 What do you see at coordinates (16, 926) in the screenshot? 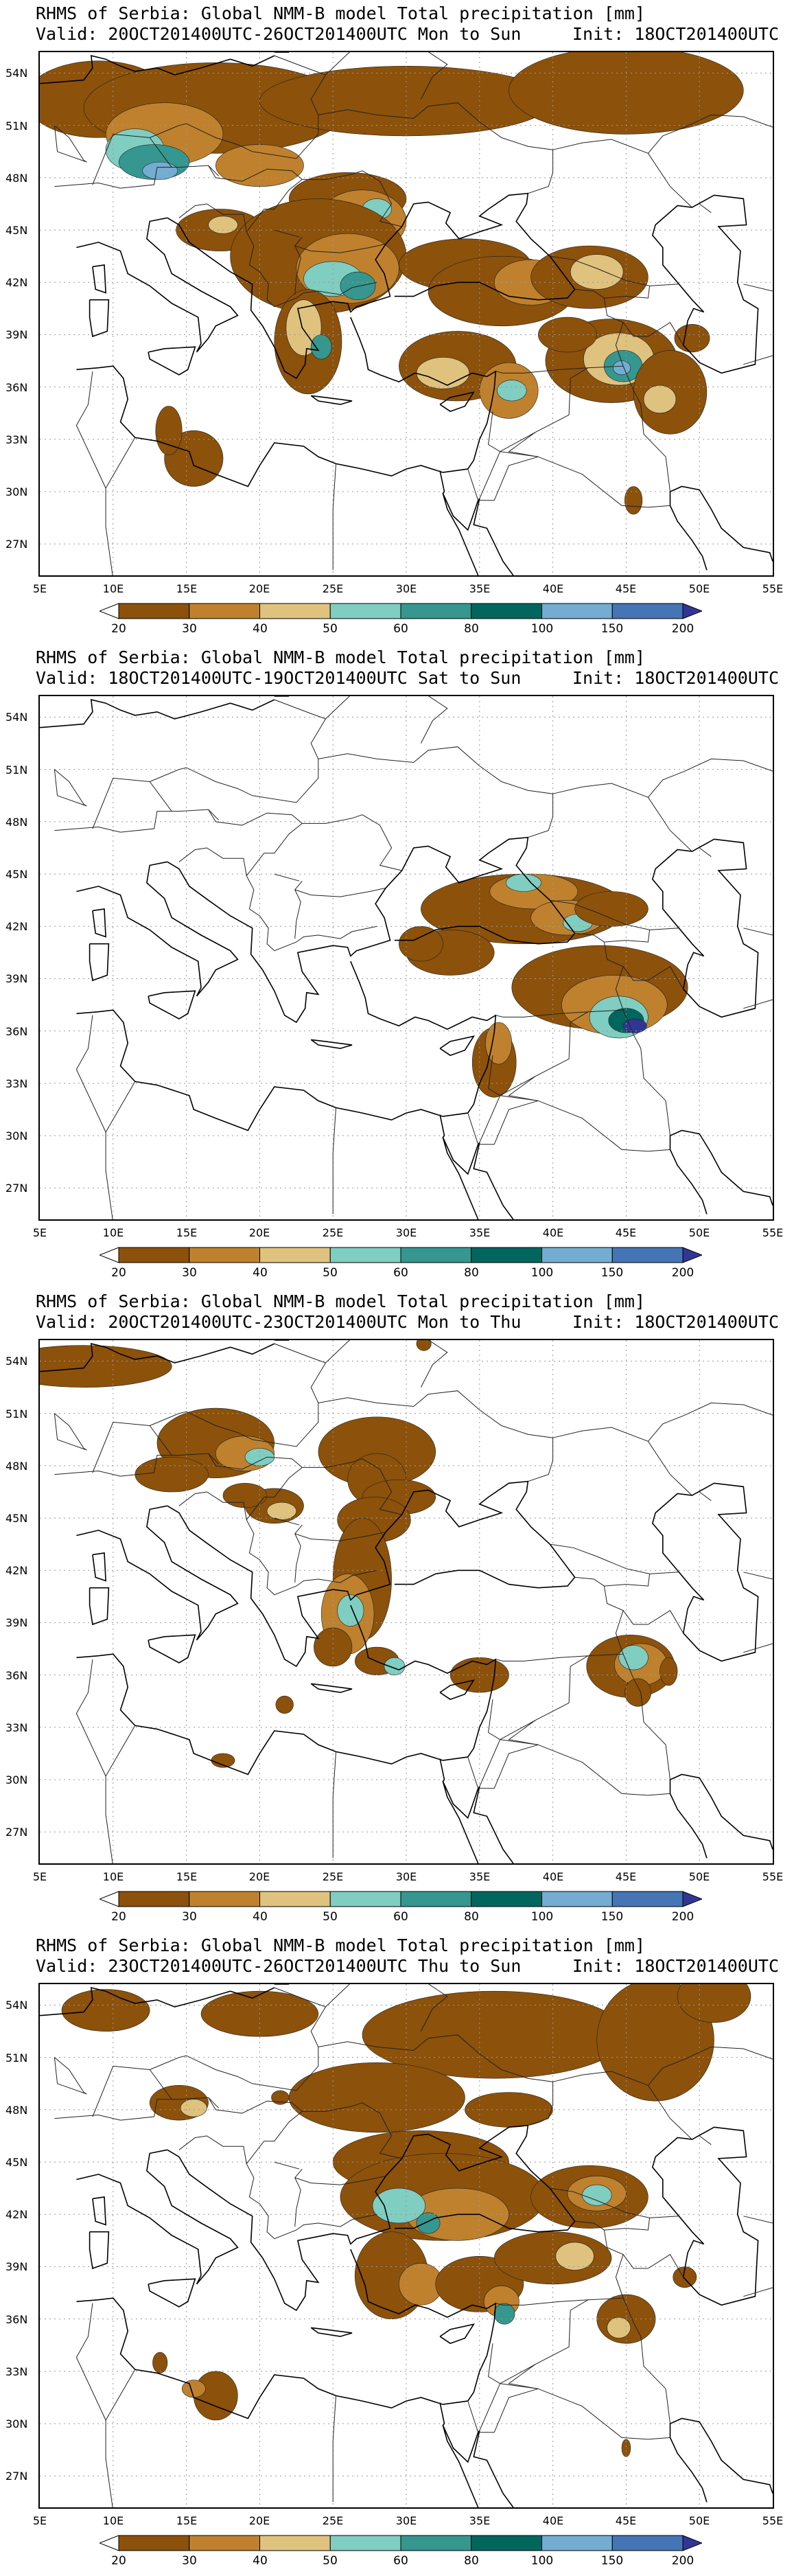
I see `lat-tick-label: 42N` at bounding box center [16, 926].